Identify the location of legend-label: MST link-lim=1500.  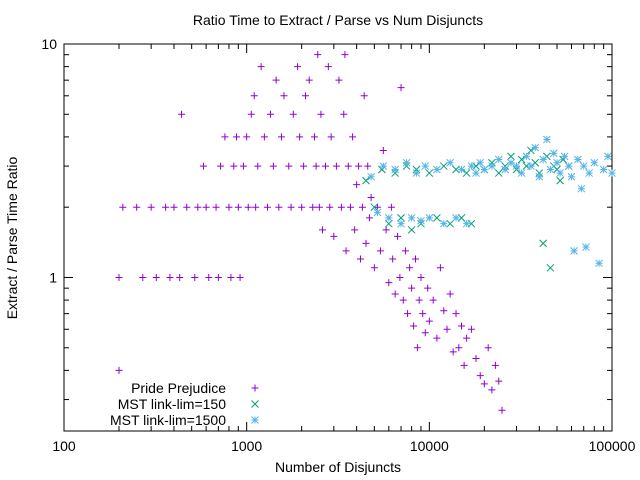
(168, 420).